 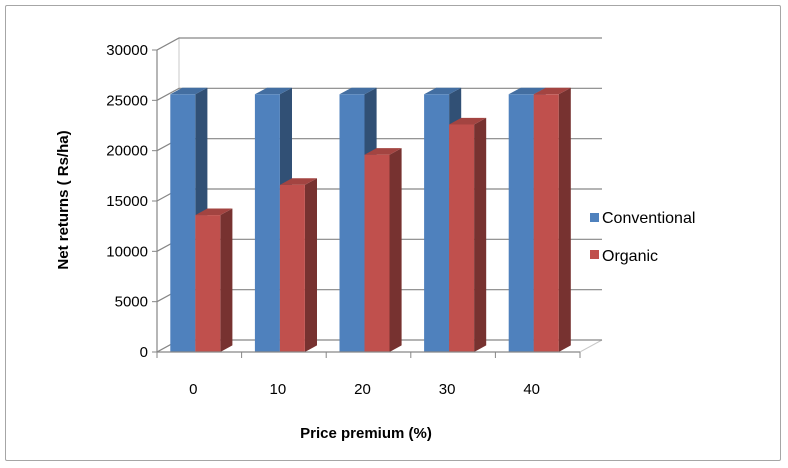 I want to click on y-tick-label: 30000, so click(x=127, y=50).